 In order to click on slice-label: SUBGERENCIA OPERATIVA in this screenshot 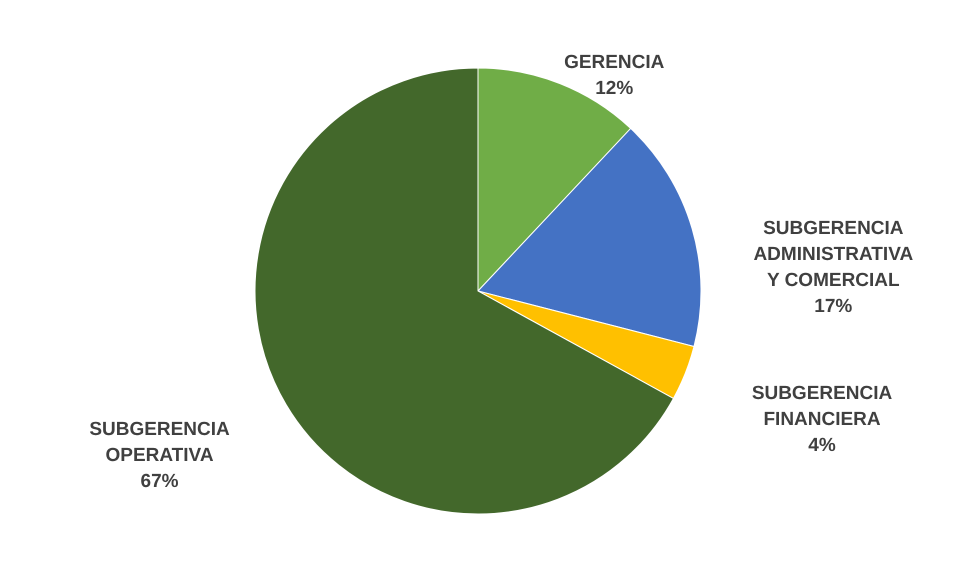, I will do `click(159, 442)`.